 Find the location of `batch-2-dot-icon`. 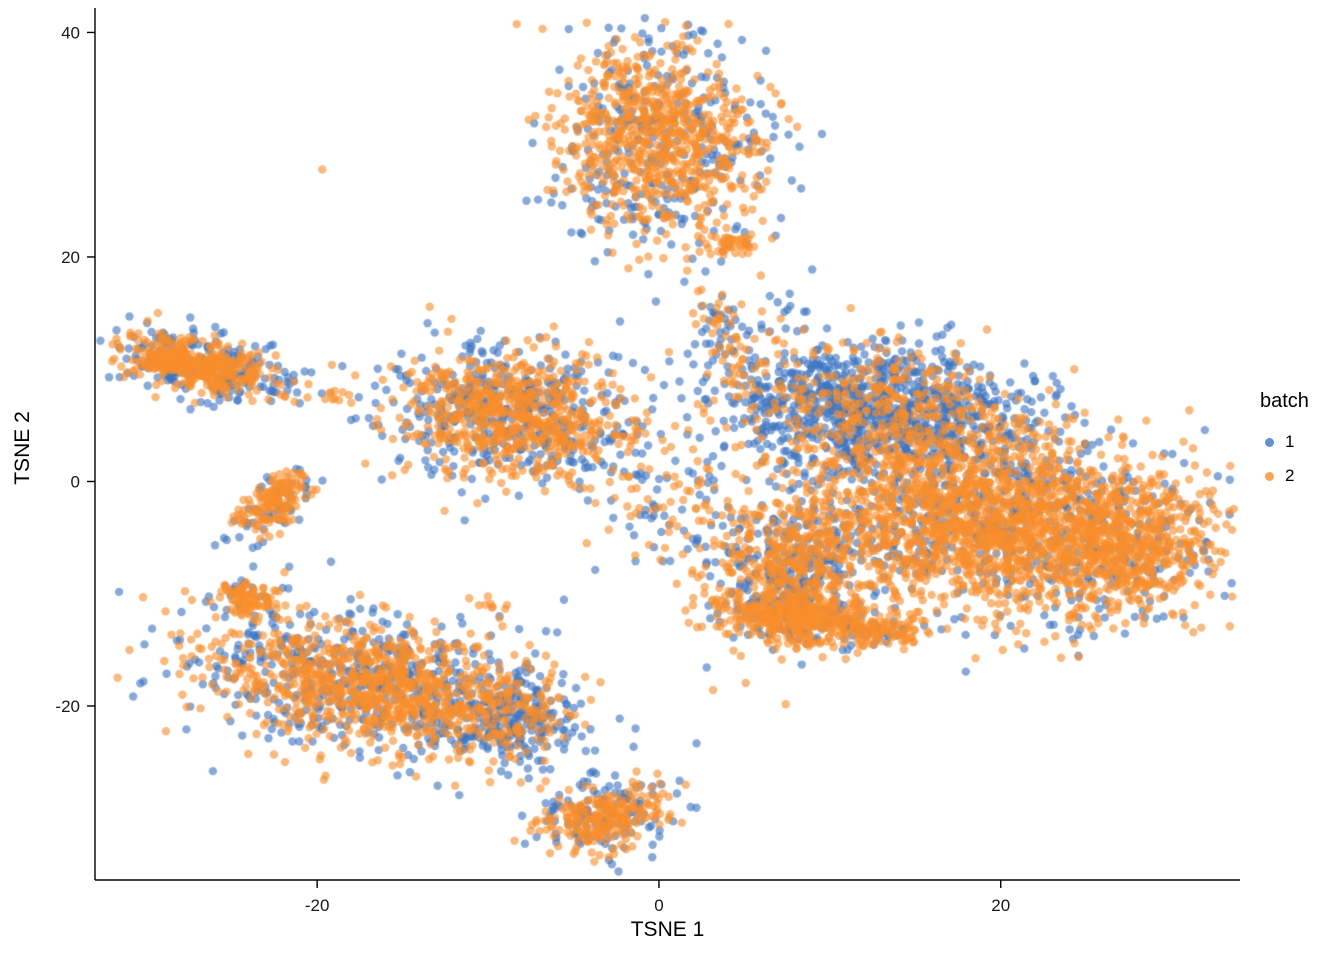

batch-2-dot-icon is located at coordinates (1269, 476).